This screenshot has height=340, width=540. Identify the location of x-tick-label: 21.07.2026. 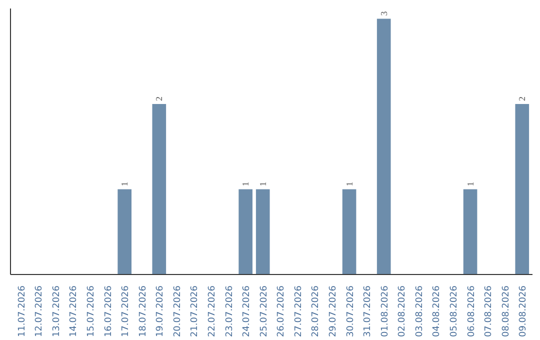
(195, 311).